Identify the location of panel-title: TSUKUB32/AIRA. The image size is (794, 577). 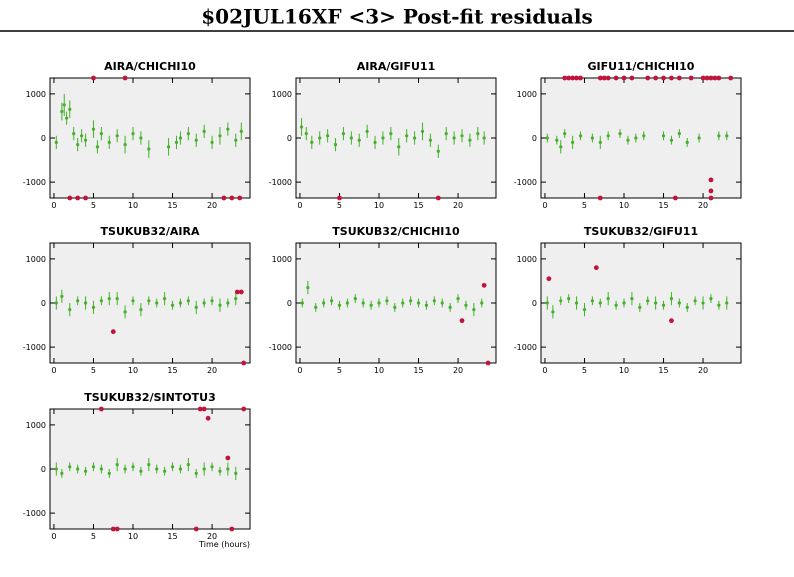
(150, 231).